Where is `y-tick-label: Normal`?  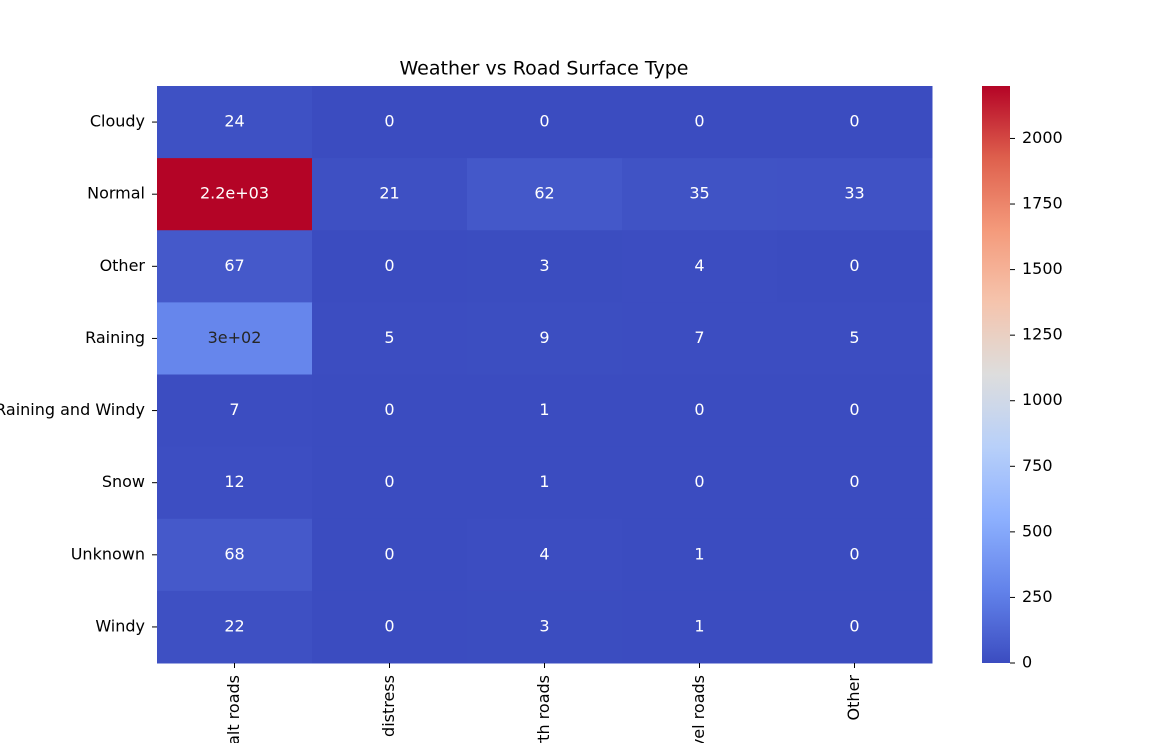 y-tick-label: Normal is located at coordinates (116, 193).